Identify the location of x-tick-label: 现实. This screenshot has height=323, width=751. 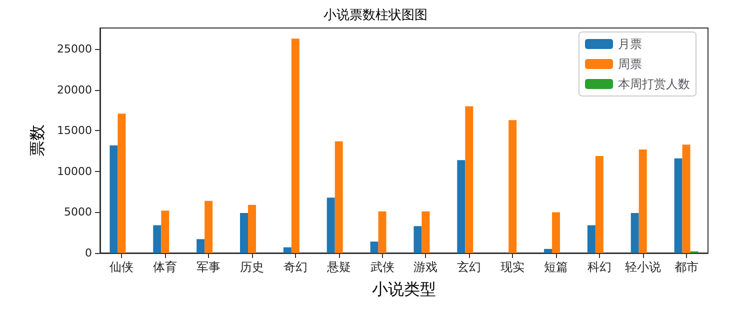
(512, 267).